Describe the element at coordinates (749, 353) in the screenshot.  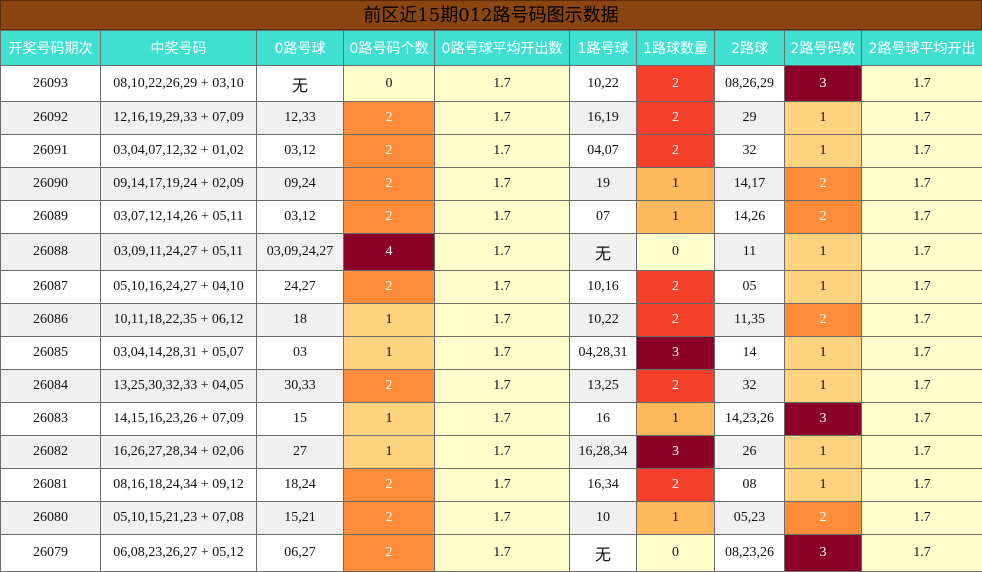
I see `cell-route2-balls: 14` at that location.